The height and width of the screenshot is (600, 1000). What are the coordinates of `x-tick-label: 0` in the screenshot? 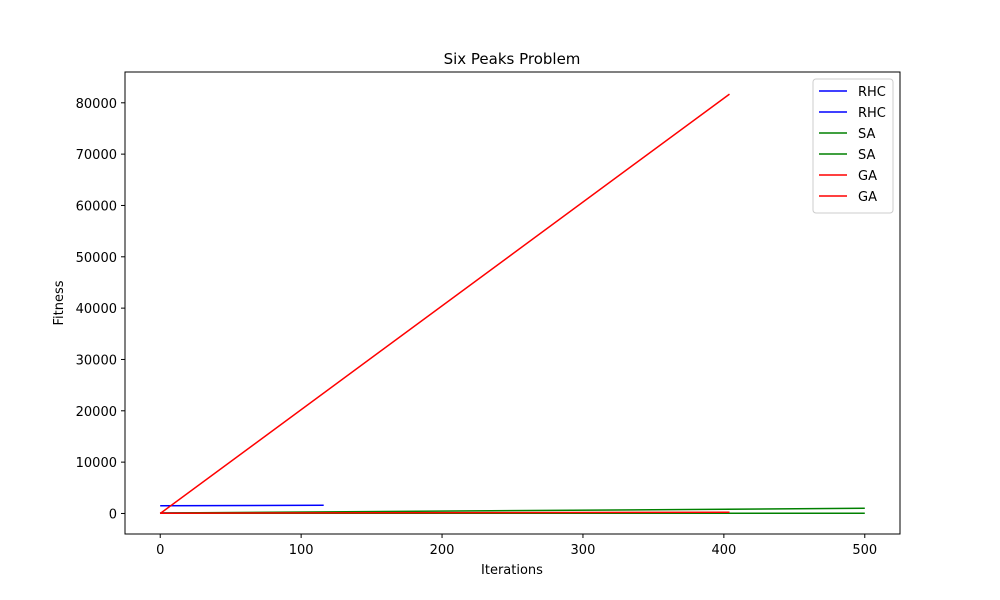 It's located at (160, 550).